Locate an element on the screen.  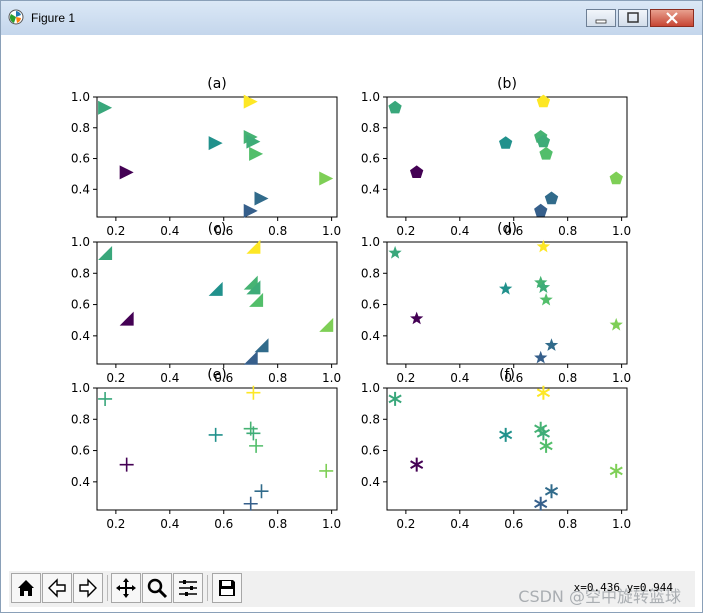
minimize-button is located at coordinates (601, 18).